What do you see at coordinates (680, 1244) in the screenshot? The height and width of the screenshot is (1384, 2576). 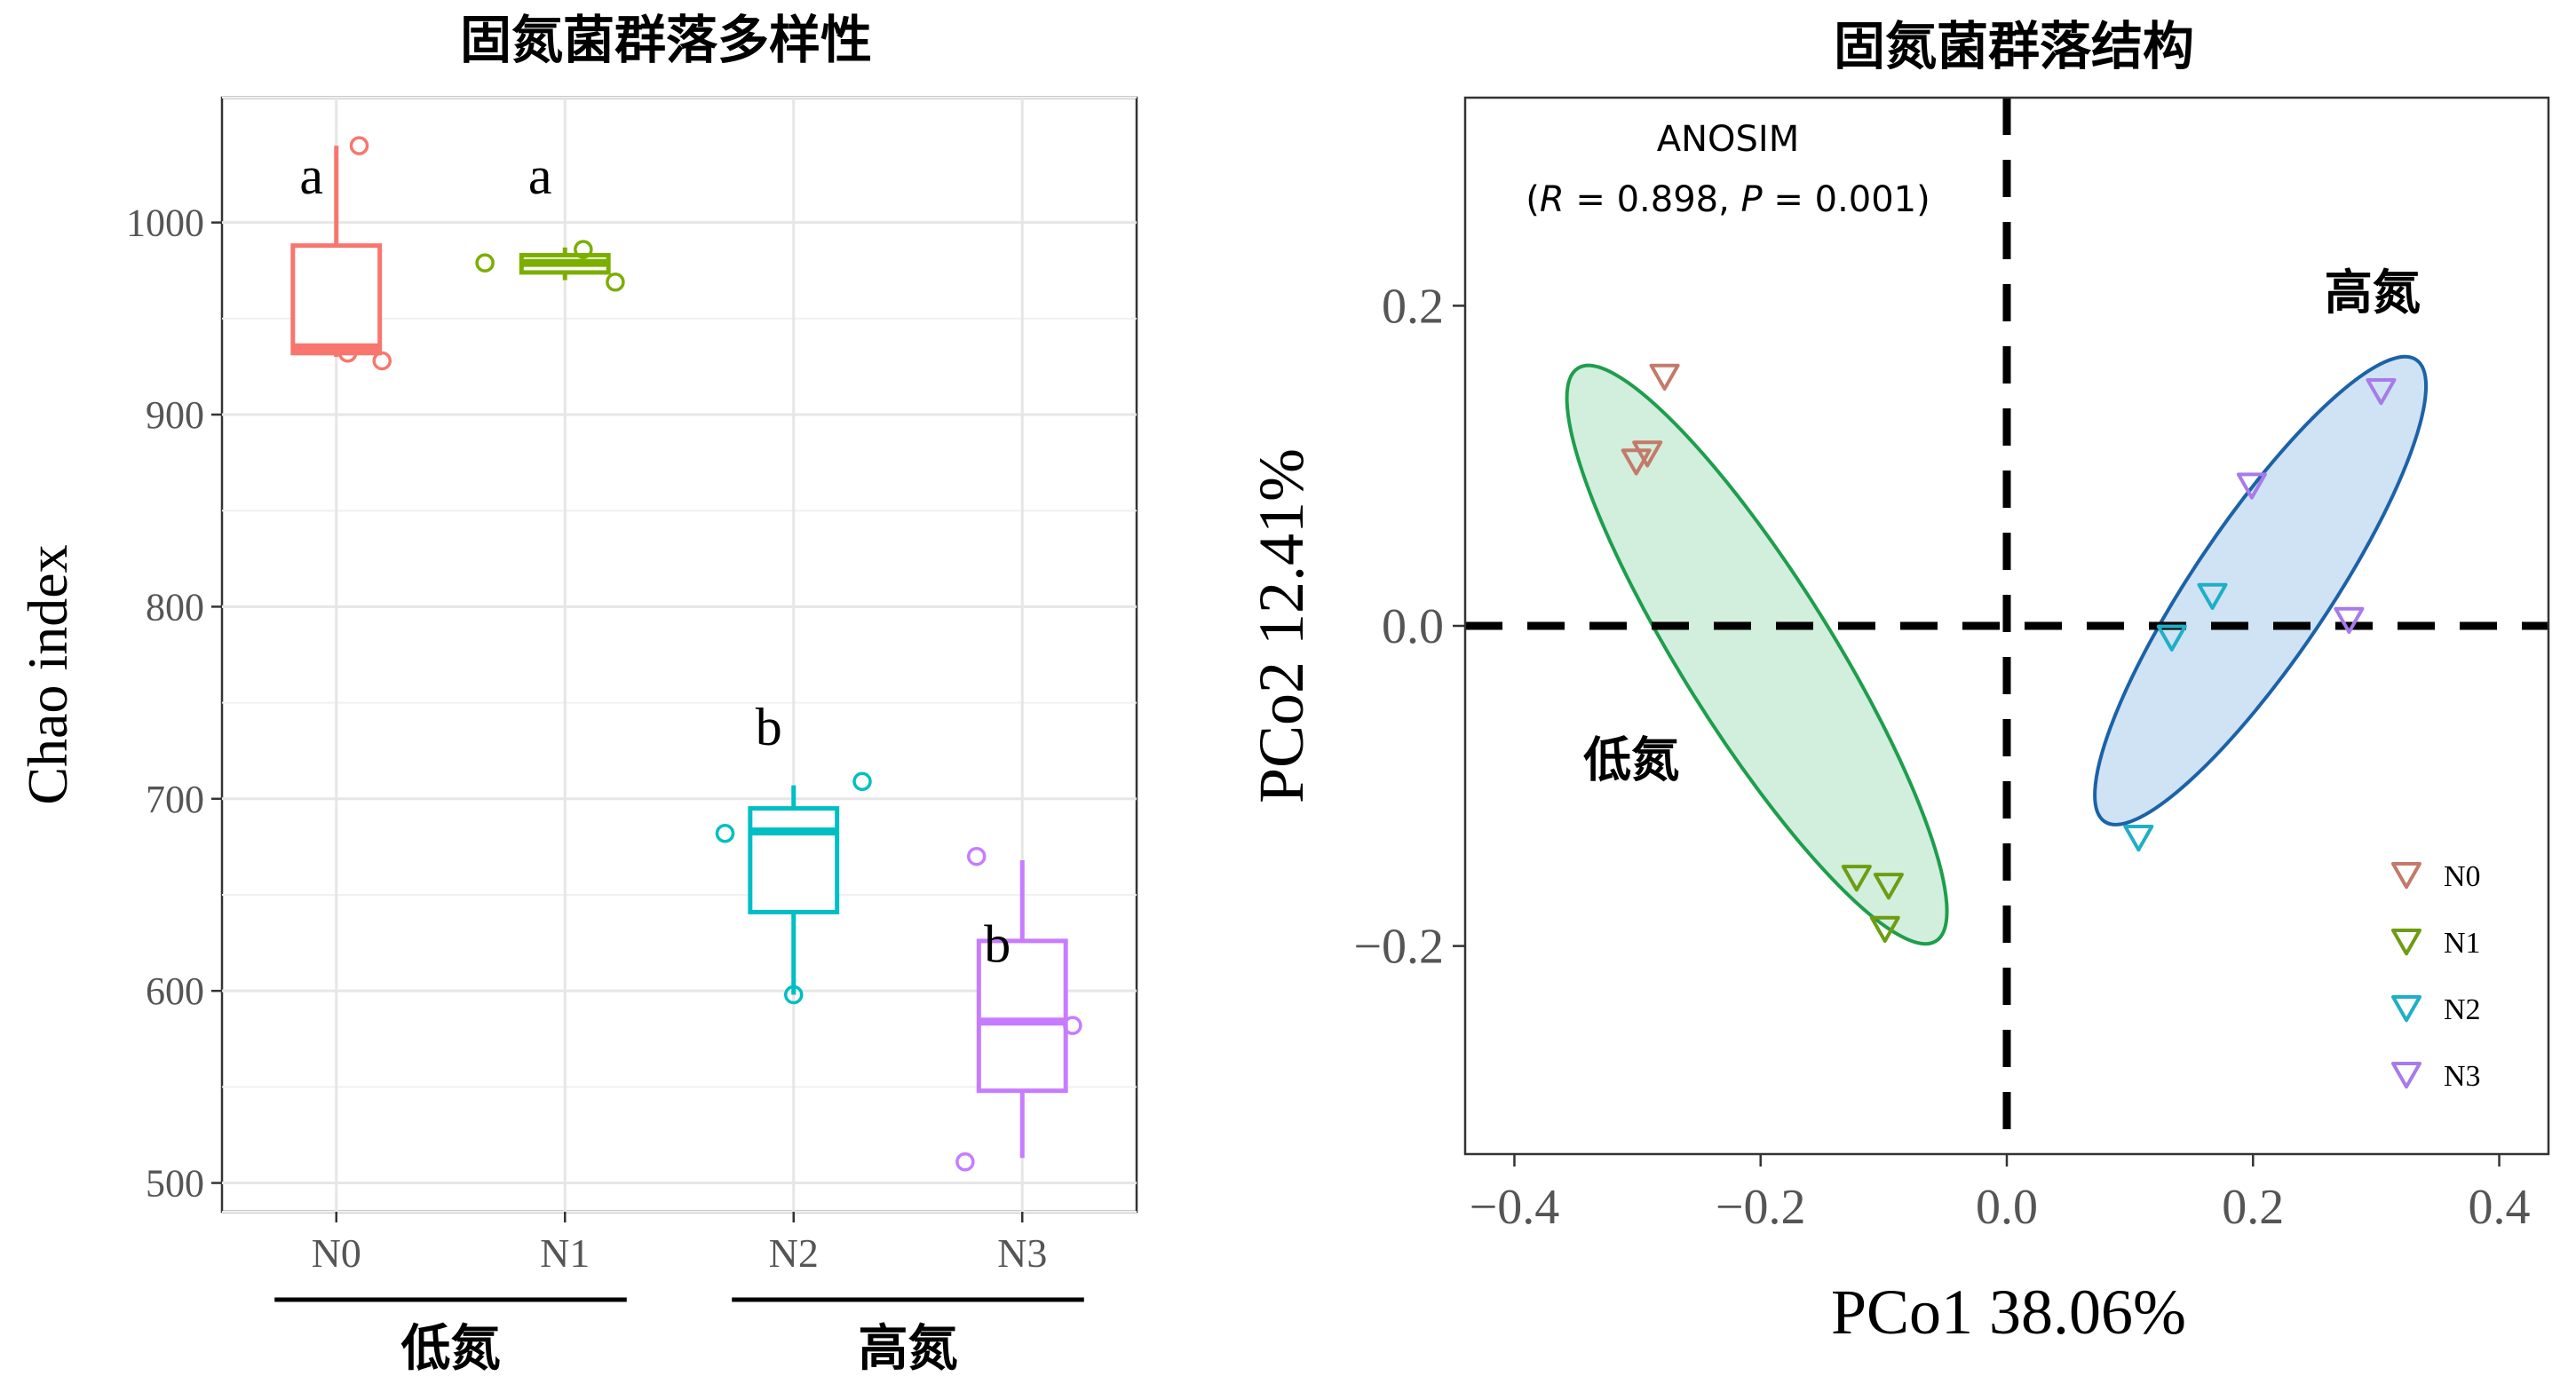 I see `boxplot-x-ticks: N0 N1 N2 N3` at bounding box center [680, 1244].